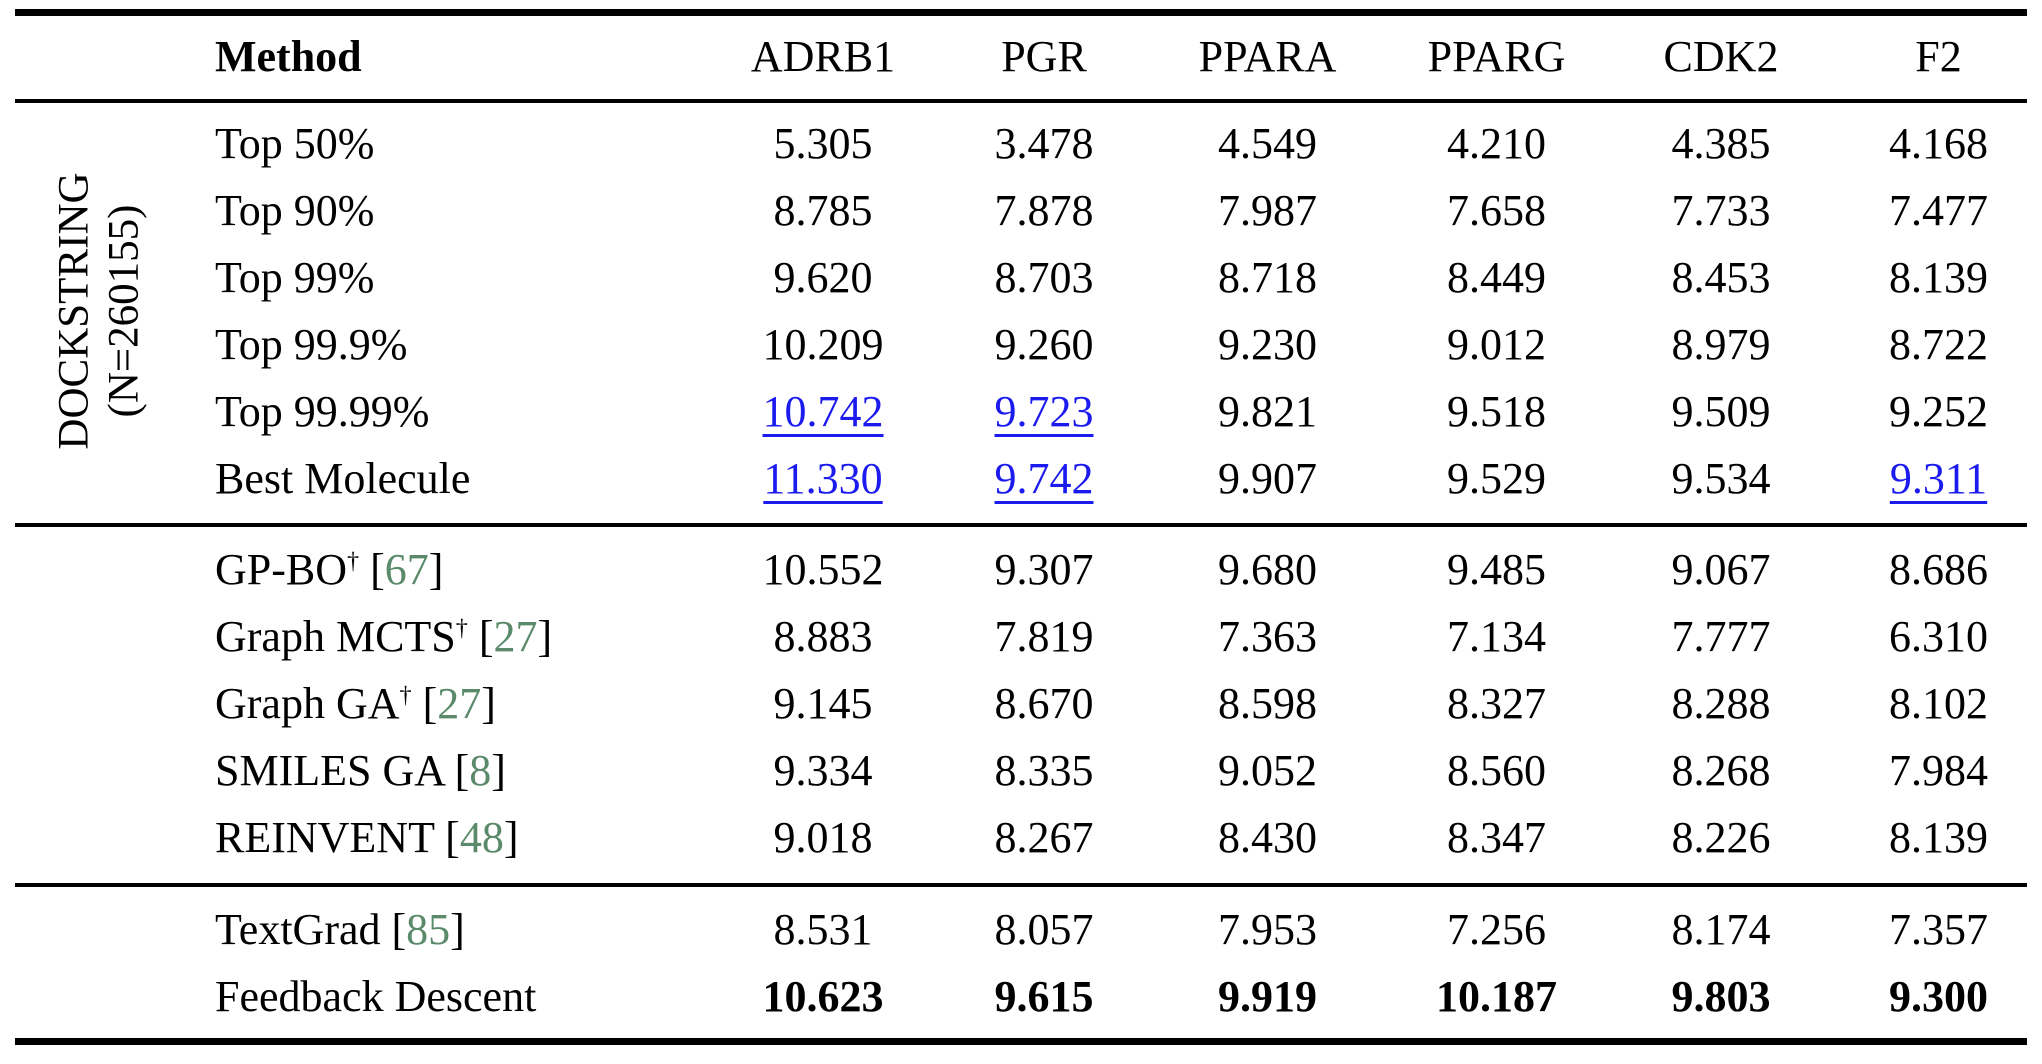  I want to click on citation-link: 67, so click(406, 569).